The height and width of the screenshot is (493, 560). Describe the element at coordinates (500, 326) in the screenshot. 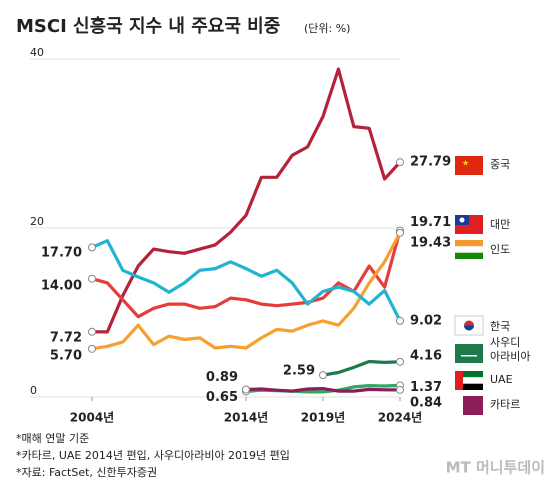

I see `legend-label: 한국` at that location.